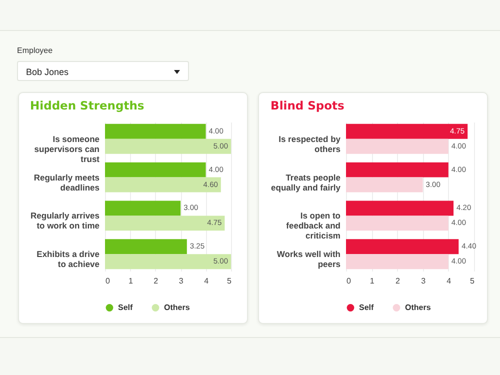 The height and width of the screenshot is (375, 500). What do you see at coordinates (87, 105) in the screenshot?
I see `chart-title: Hidden Strengths` at bounding box center [87, 105].